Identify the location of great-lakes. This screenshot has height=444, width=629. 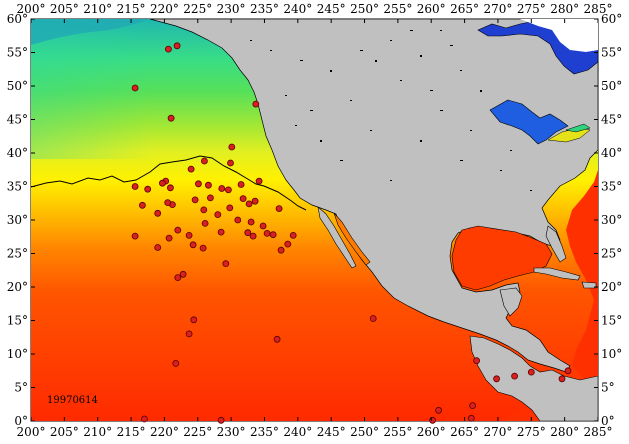
(529, 122).